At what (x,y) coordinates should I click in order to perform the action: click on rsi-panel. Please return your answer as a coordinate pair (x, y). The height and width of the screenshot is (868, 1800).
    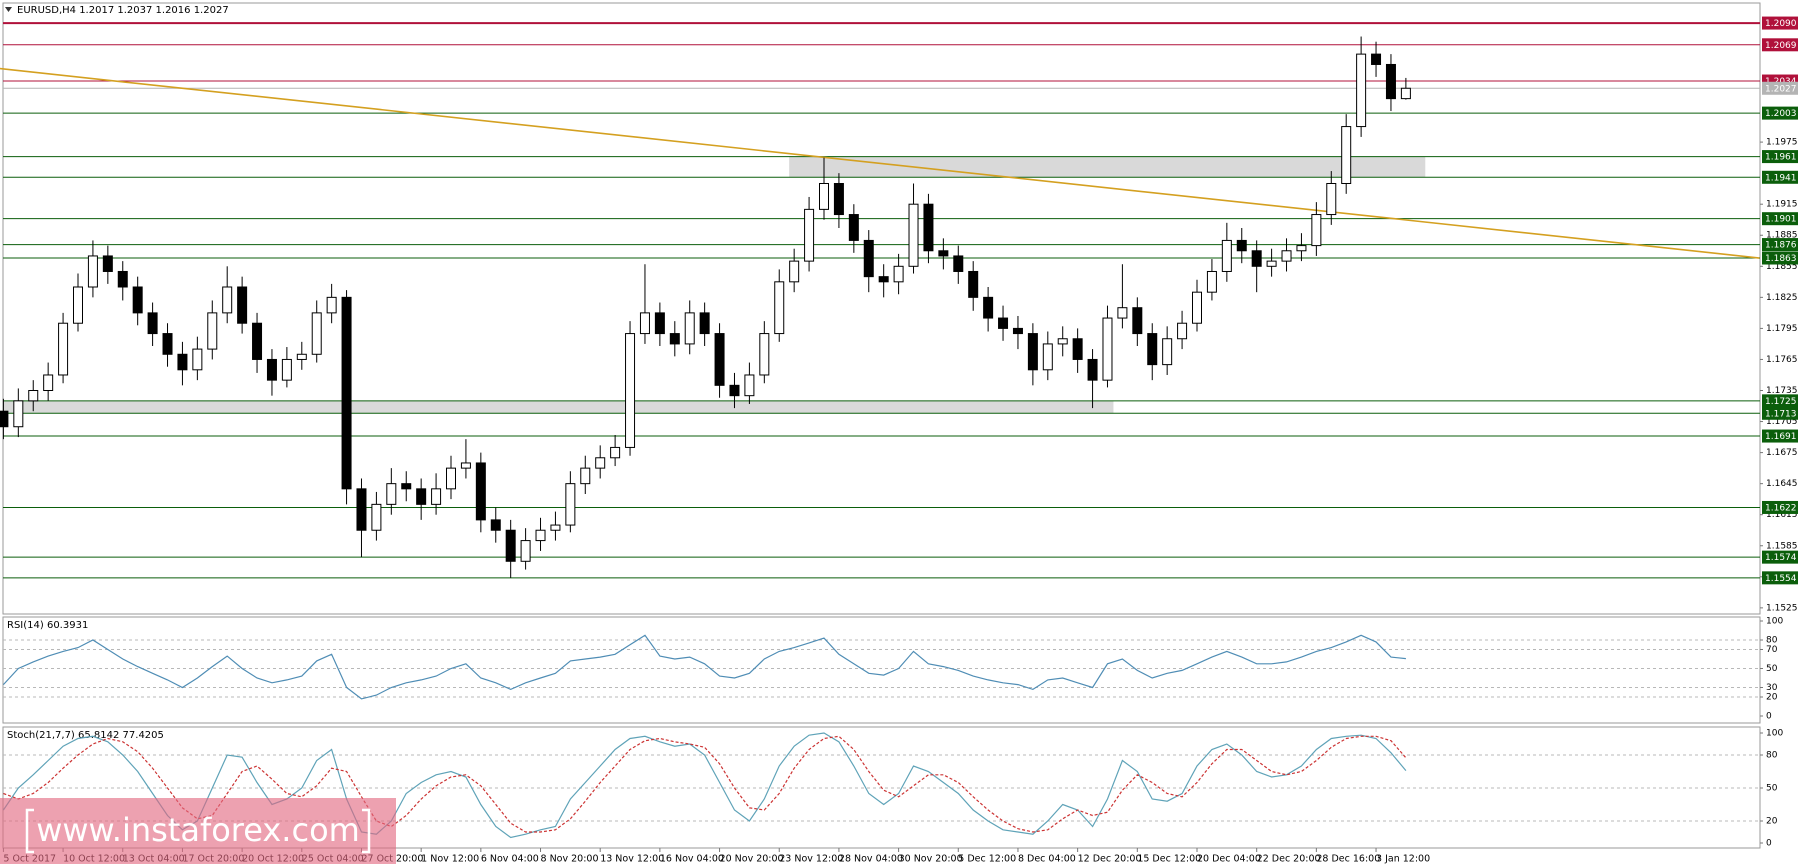
    Looking at the image, I should click on (881, 670).